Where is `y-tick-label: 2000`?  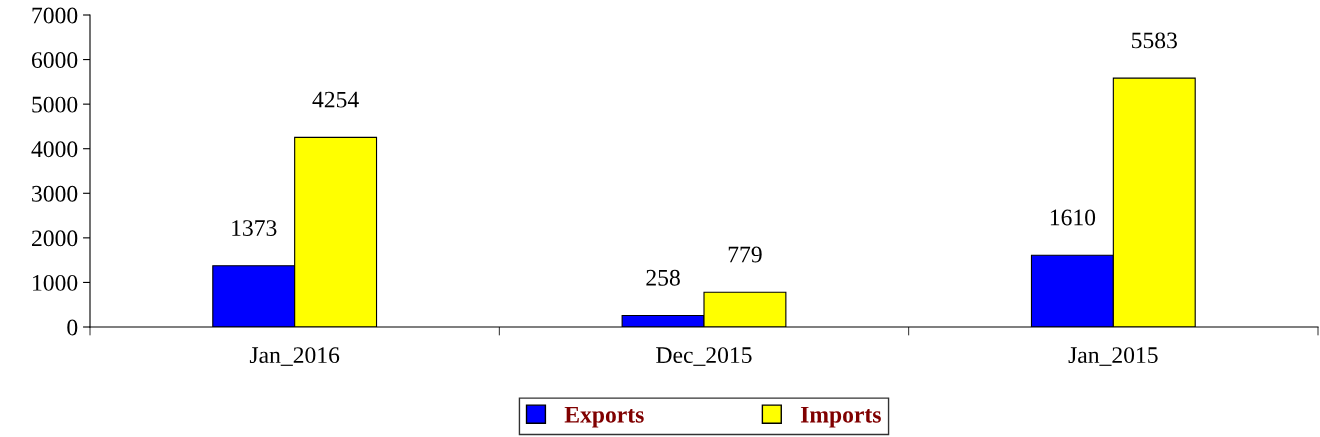
y-tick-label: 2000 is located at coordinates (55, 238).